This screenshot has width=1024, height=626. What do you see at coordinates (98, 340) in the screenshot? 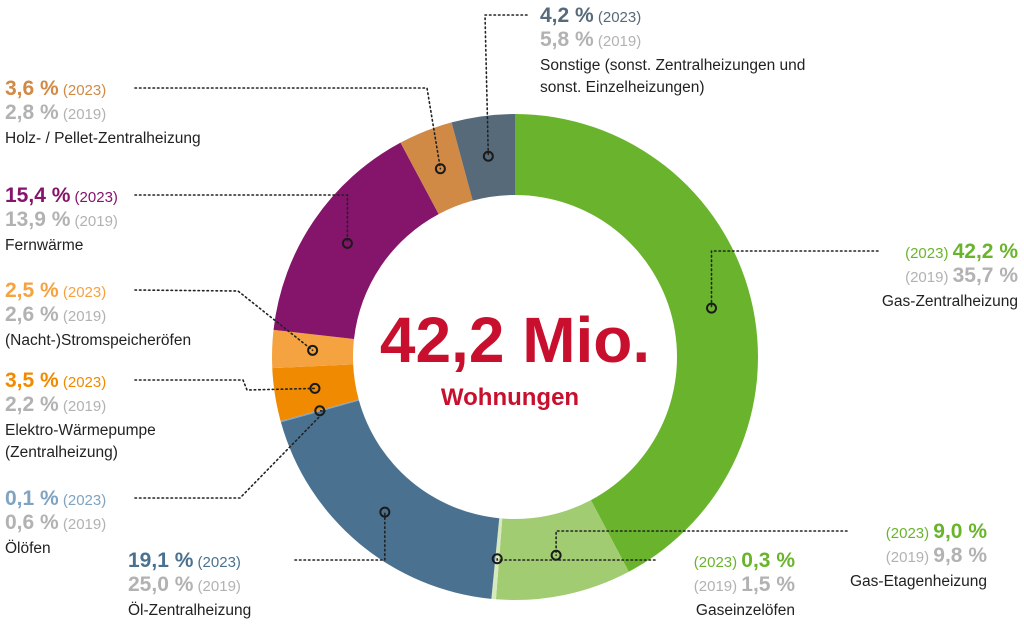
I see `category-label-nacht-stromspeicherofen: (Nacht-)Stromspeicheröfen` at bounding box center [98, 340].